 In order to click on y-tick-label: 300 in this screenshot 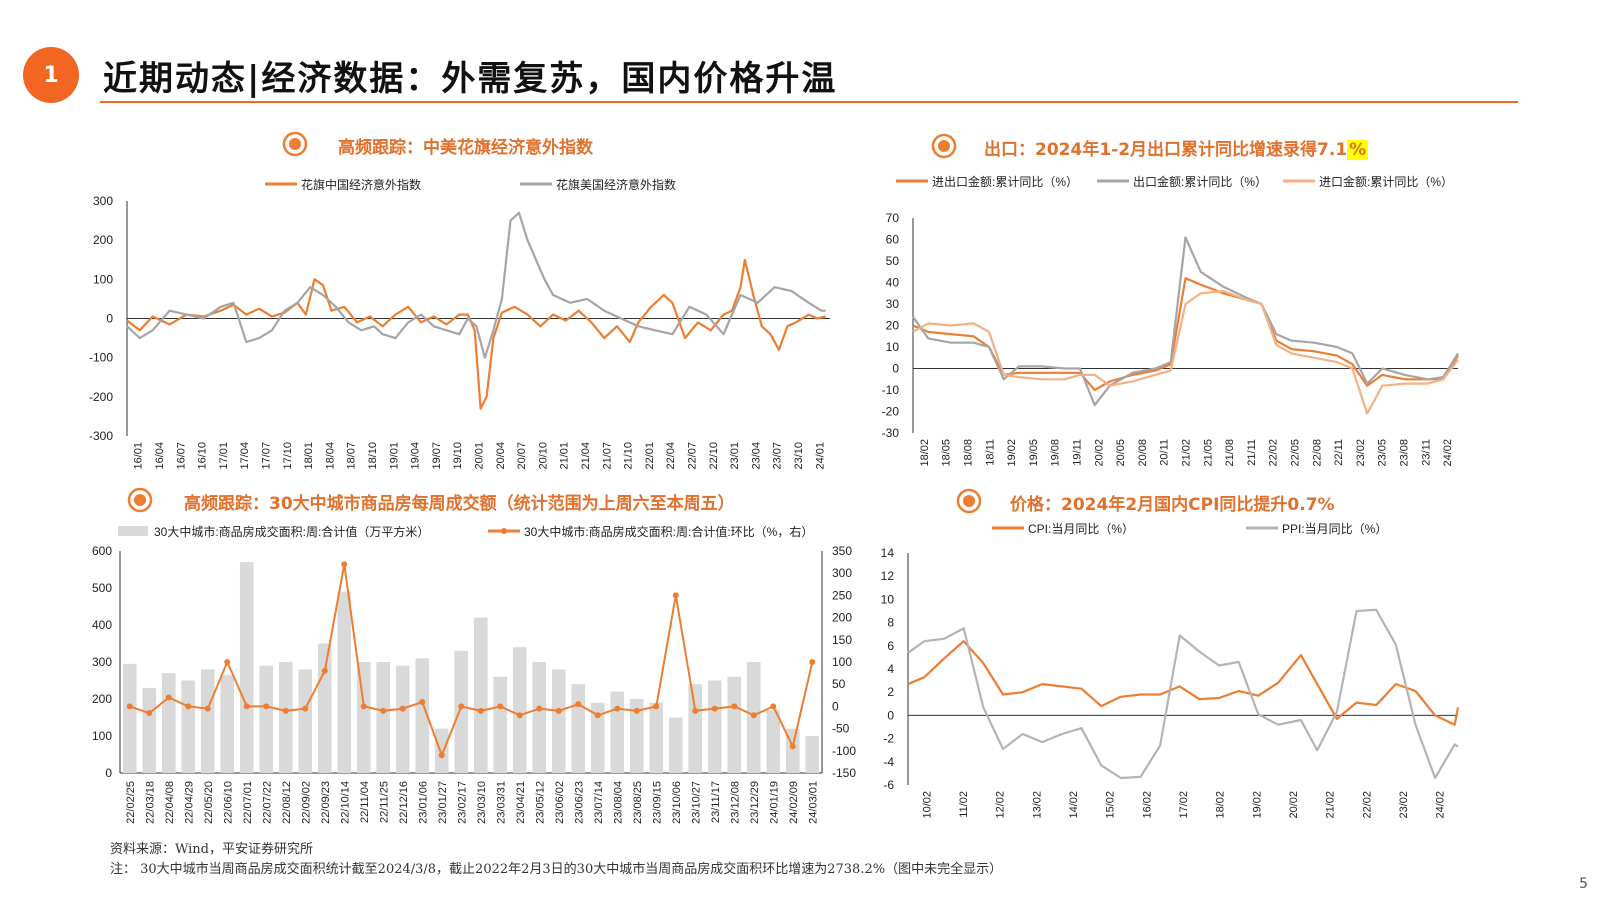, I will do `click(102, 662)`.